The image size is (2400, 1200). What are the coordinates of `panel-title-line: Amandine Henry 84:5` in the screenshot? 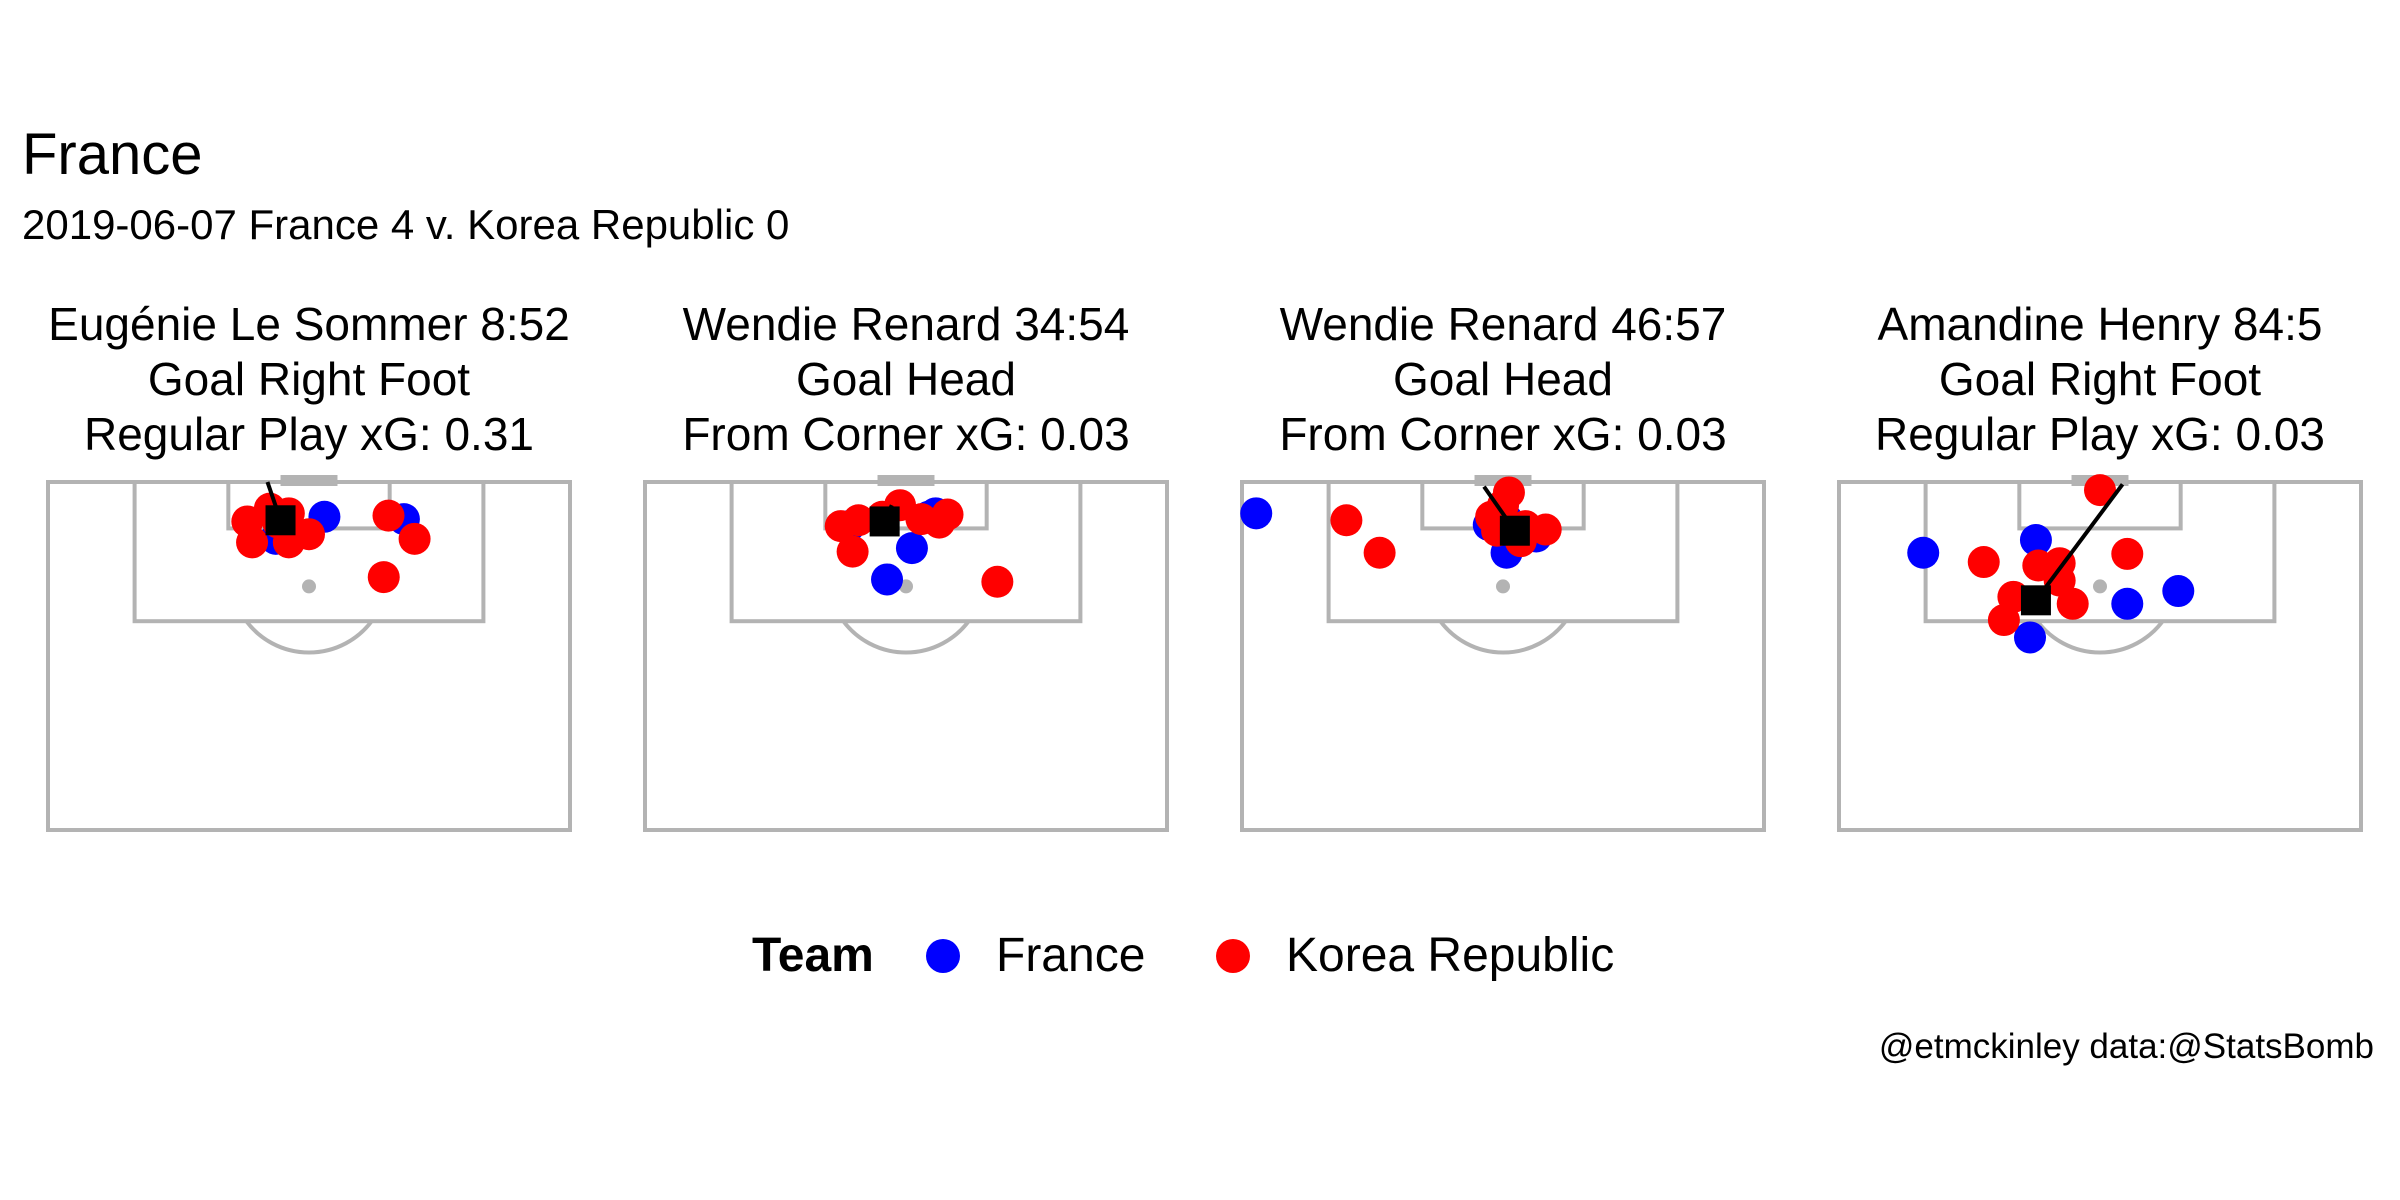 It's located at (2100, 324).